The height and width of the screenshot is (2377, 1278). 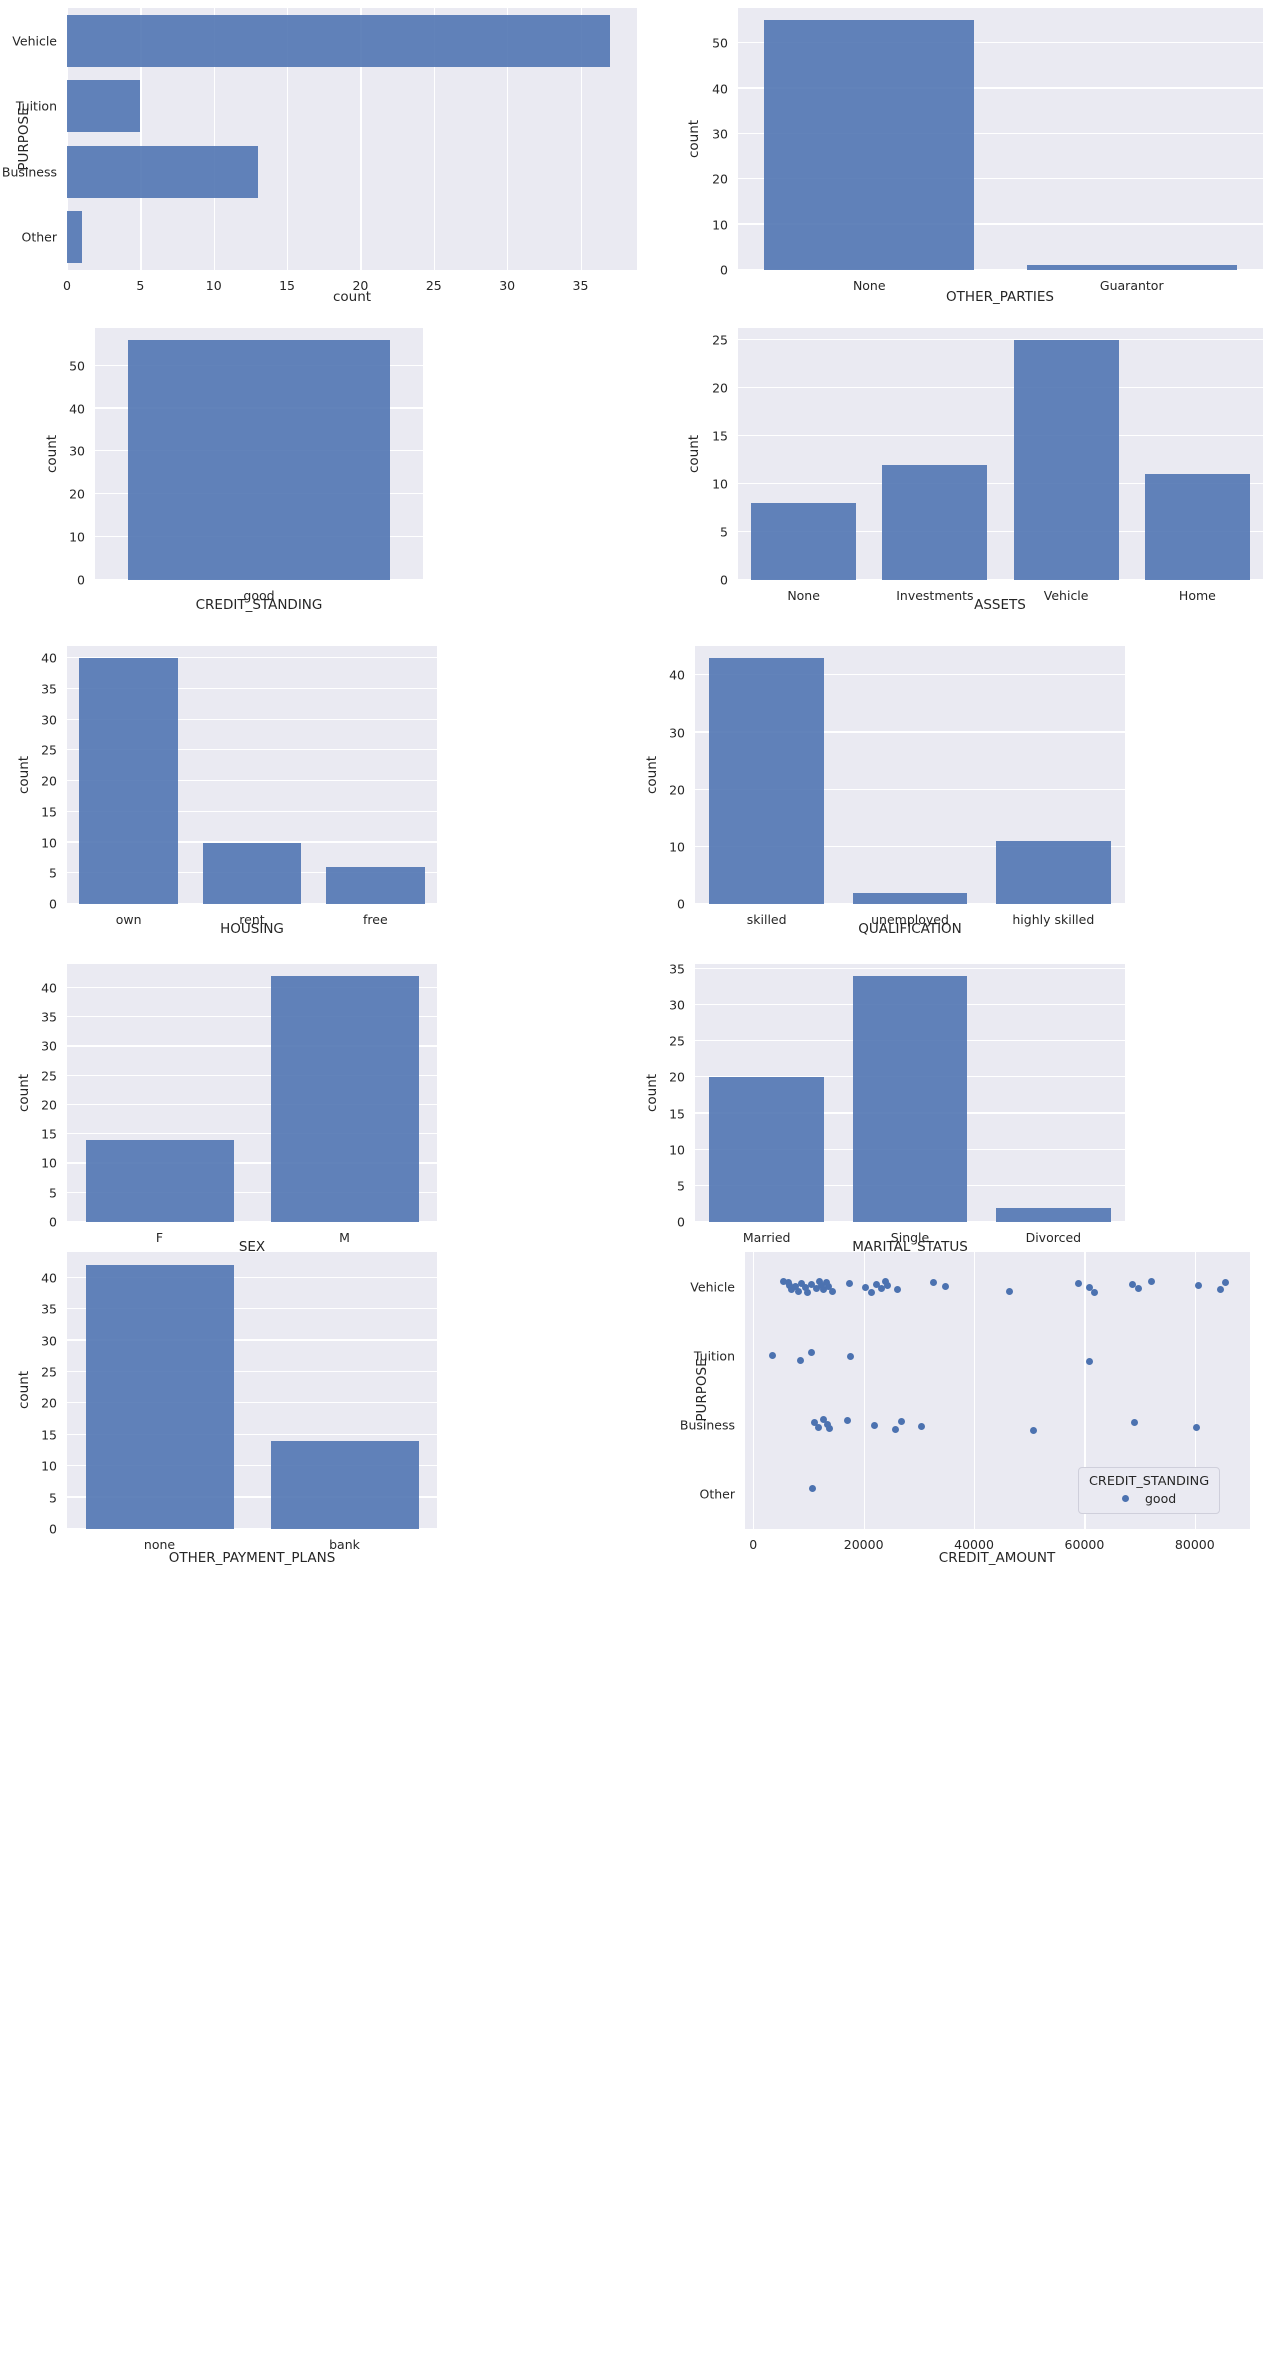 I want to click on xaxis-label-other-payment-plans-count: OTHER_PAYMENT_PLANS, so click(x=252, y=1558).